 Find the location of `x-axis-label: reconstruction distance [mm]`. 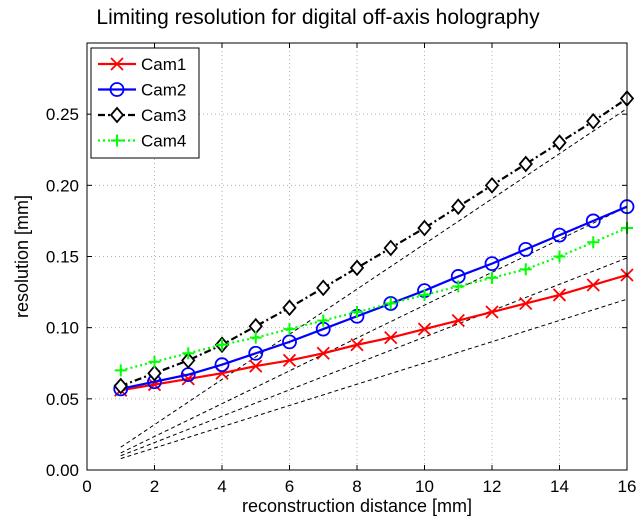

x-axis-label: reconstruction distance [mm] is located at coordinates (357, 506).